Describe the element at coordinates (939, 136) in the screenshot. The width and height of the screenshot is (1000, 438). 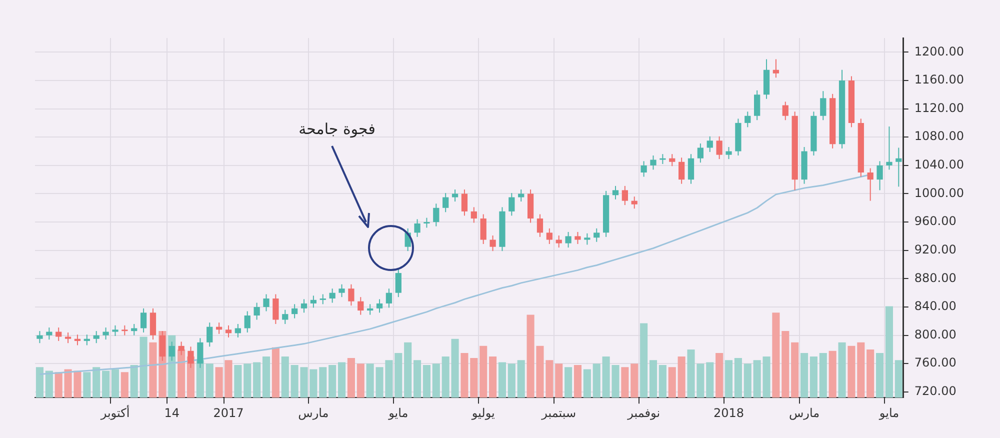
I see `y-tick-label: 1080.00` at that location.